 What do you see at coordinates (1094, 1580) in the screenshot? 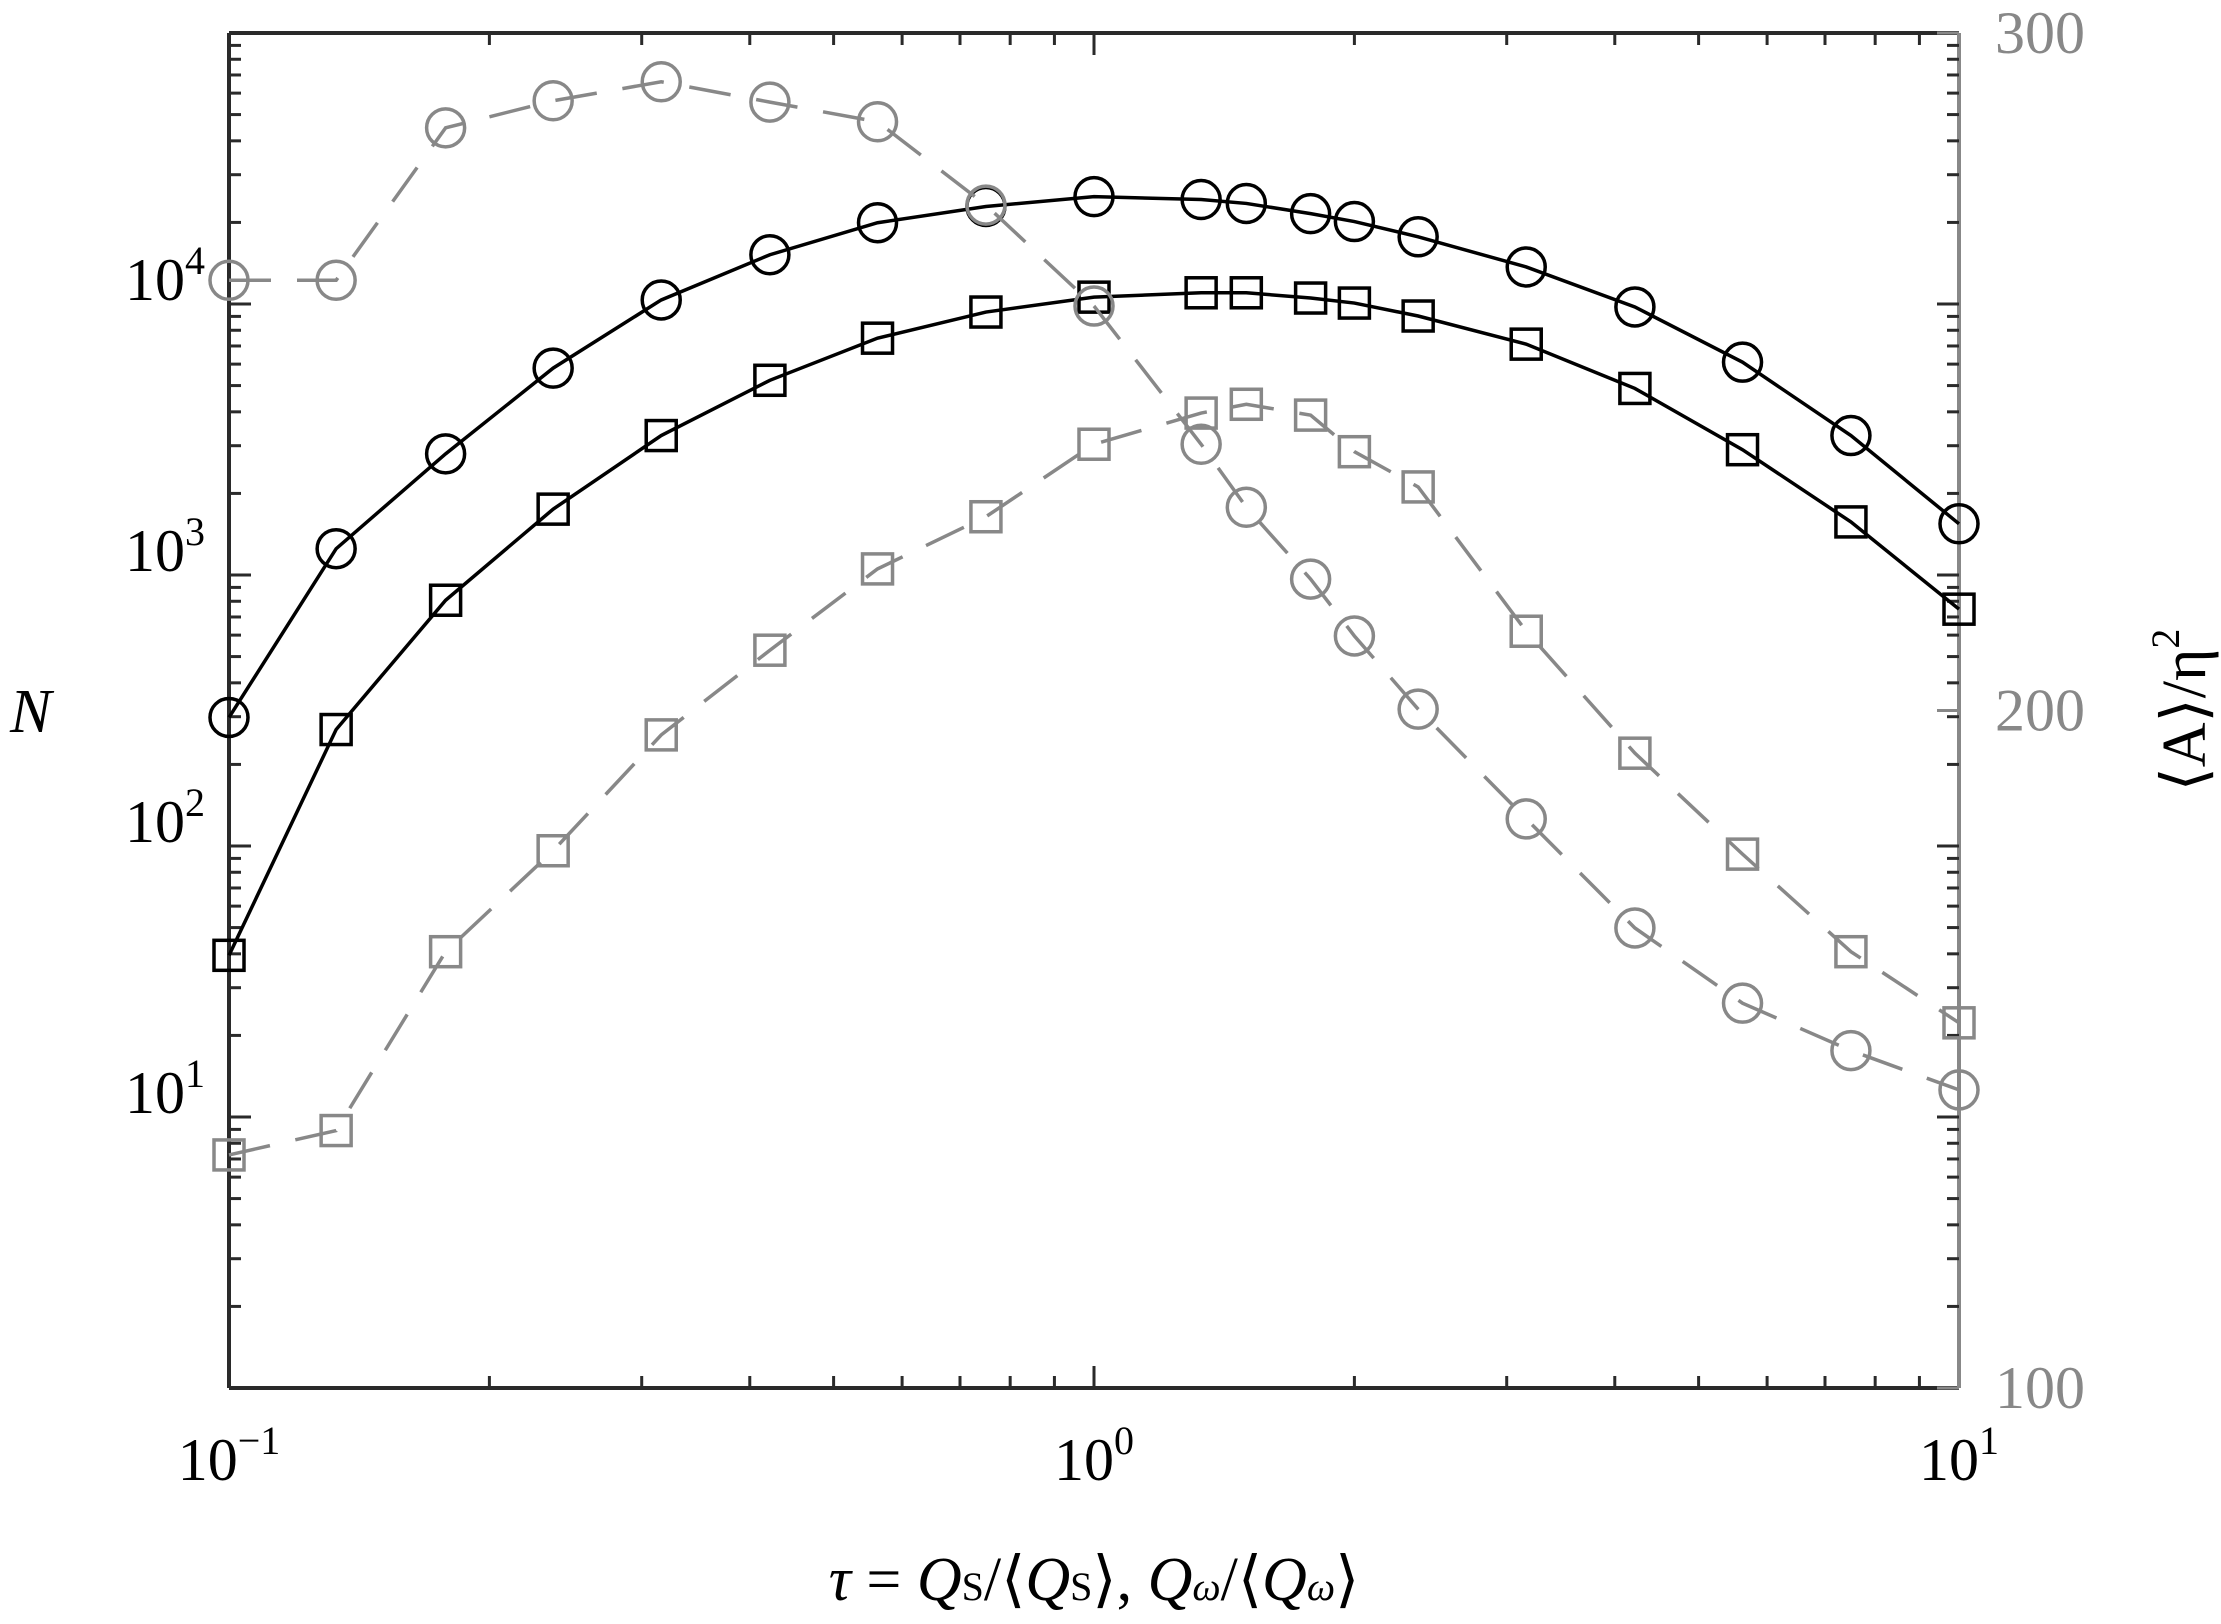
I see `x-axis-title: τ = QS/⟨QS⟩, Qω/⟨Qω⟩` at bounding box center [1094, 1580].